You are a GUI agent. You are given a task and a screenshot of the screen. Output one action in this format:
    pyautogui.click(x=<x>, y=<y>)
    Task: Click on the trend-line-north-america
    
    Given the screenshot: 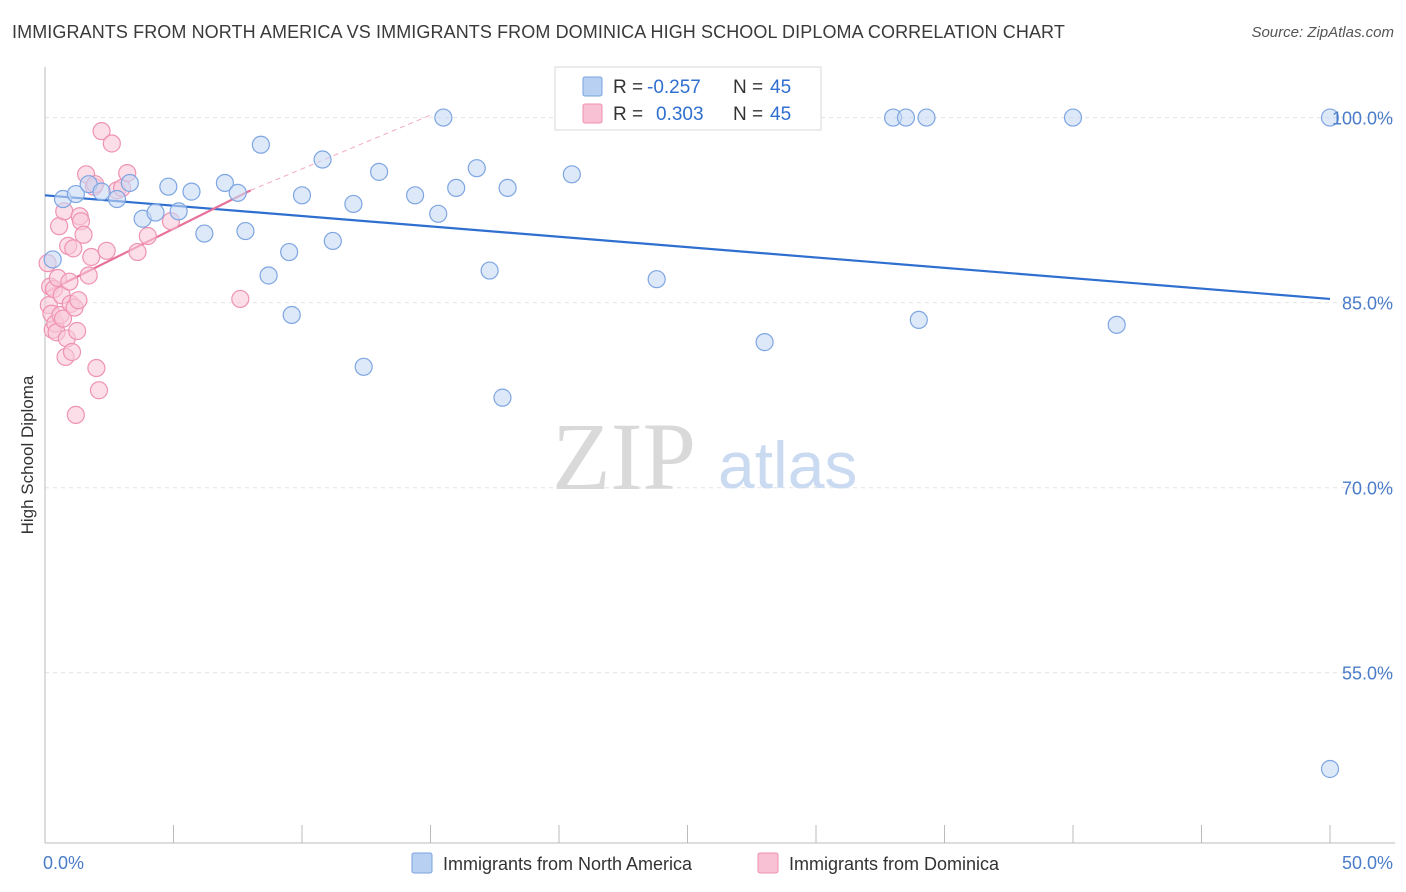 What is the action you would take?
    pyautogui.click(x=687, y=247)
    